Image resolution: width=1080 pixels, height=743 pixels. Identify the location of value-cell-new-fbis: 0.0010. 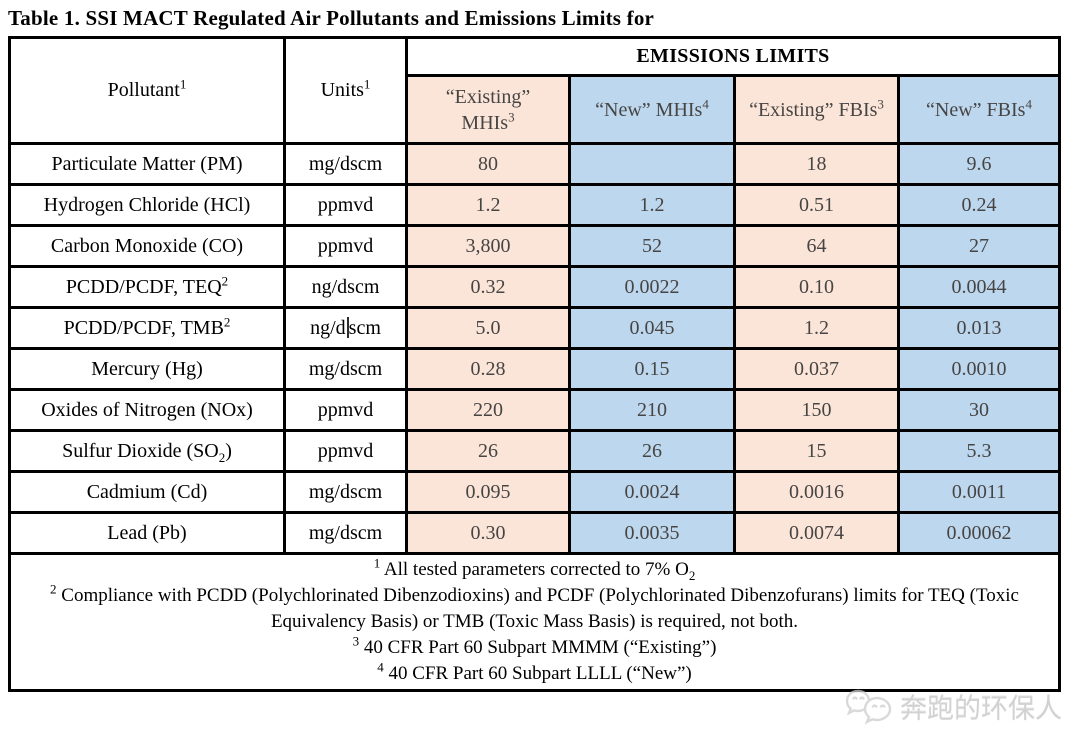
(979, 369).